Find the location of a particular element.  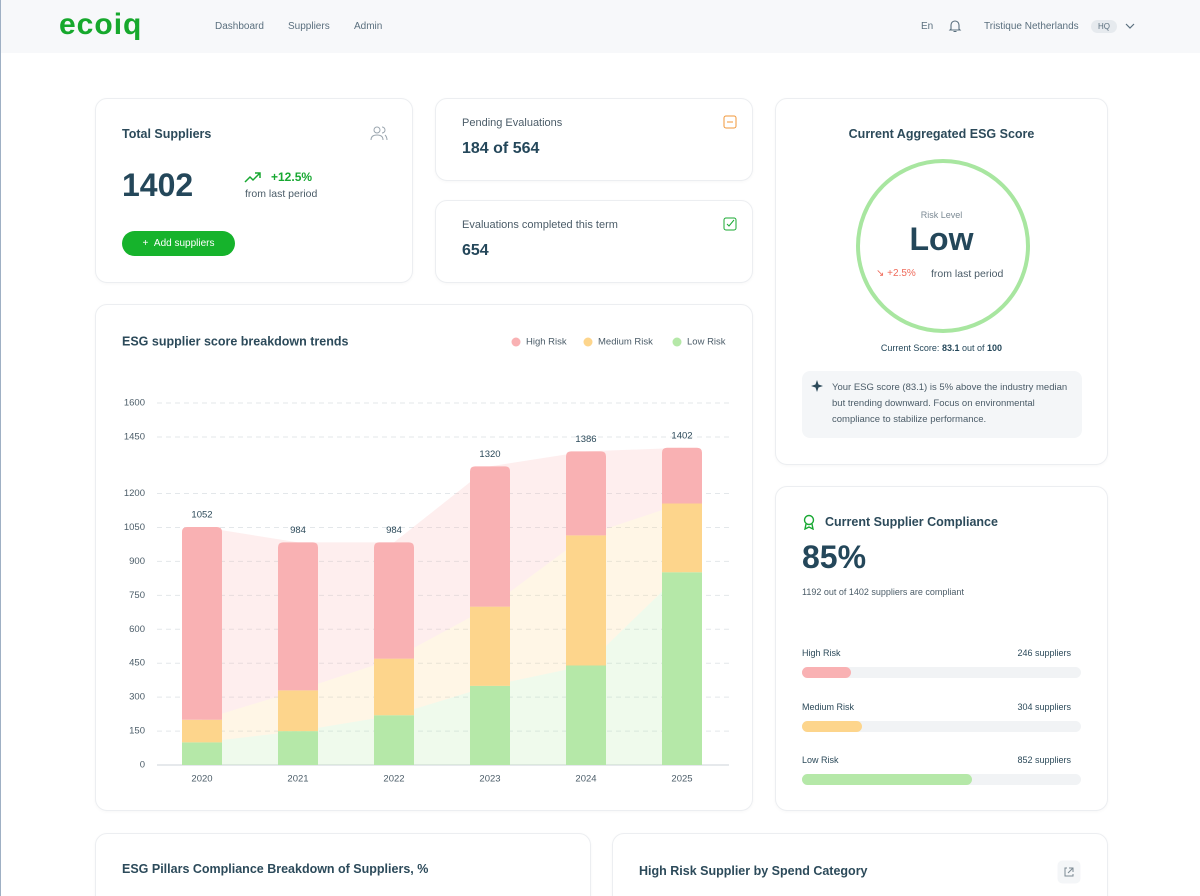

compliance-value: 85% is located at coordinates (834, 557).